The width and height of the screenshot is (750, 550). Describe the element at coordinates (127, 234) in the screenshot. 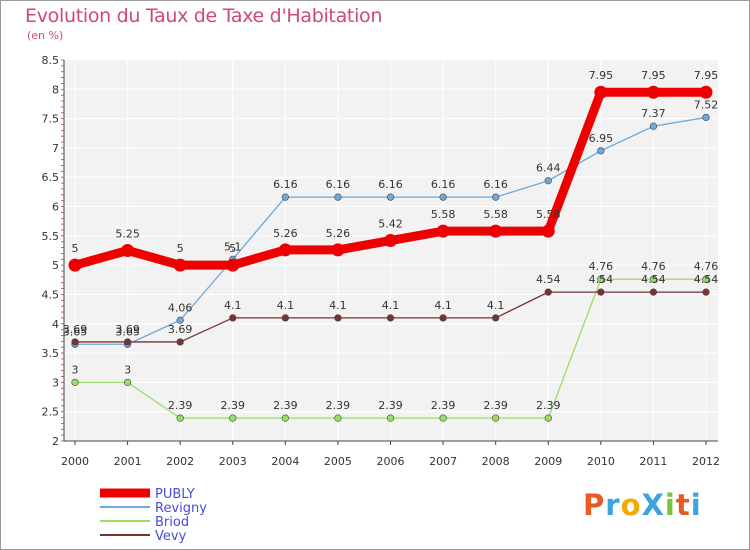

I see `data-label-publy: 5.25` at that location.